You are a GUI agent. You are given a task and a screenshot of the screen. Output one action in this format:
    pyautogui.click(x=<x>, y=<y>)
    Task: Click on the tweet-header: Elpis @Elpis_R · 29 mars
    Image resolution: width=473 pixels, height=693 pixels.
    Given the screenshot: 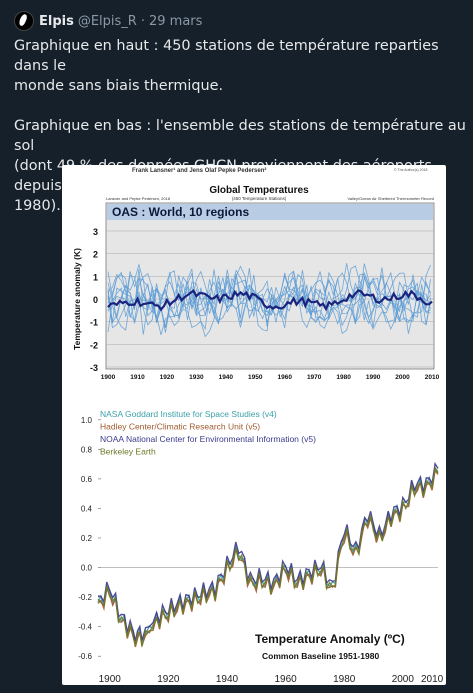 What is the action you would take?
    pyautogui.click(x=108, y=21)
    